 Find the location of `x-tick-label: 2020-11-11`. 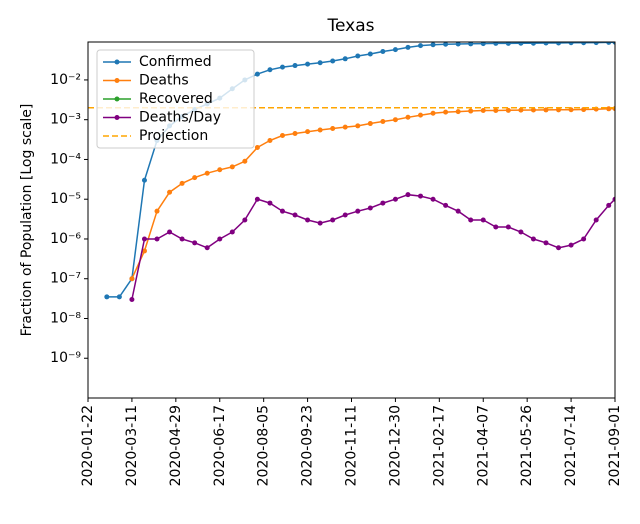

x-tick-label: 2020-11-11 is located at coordinates (352, 445).